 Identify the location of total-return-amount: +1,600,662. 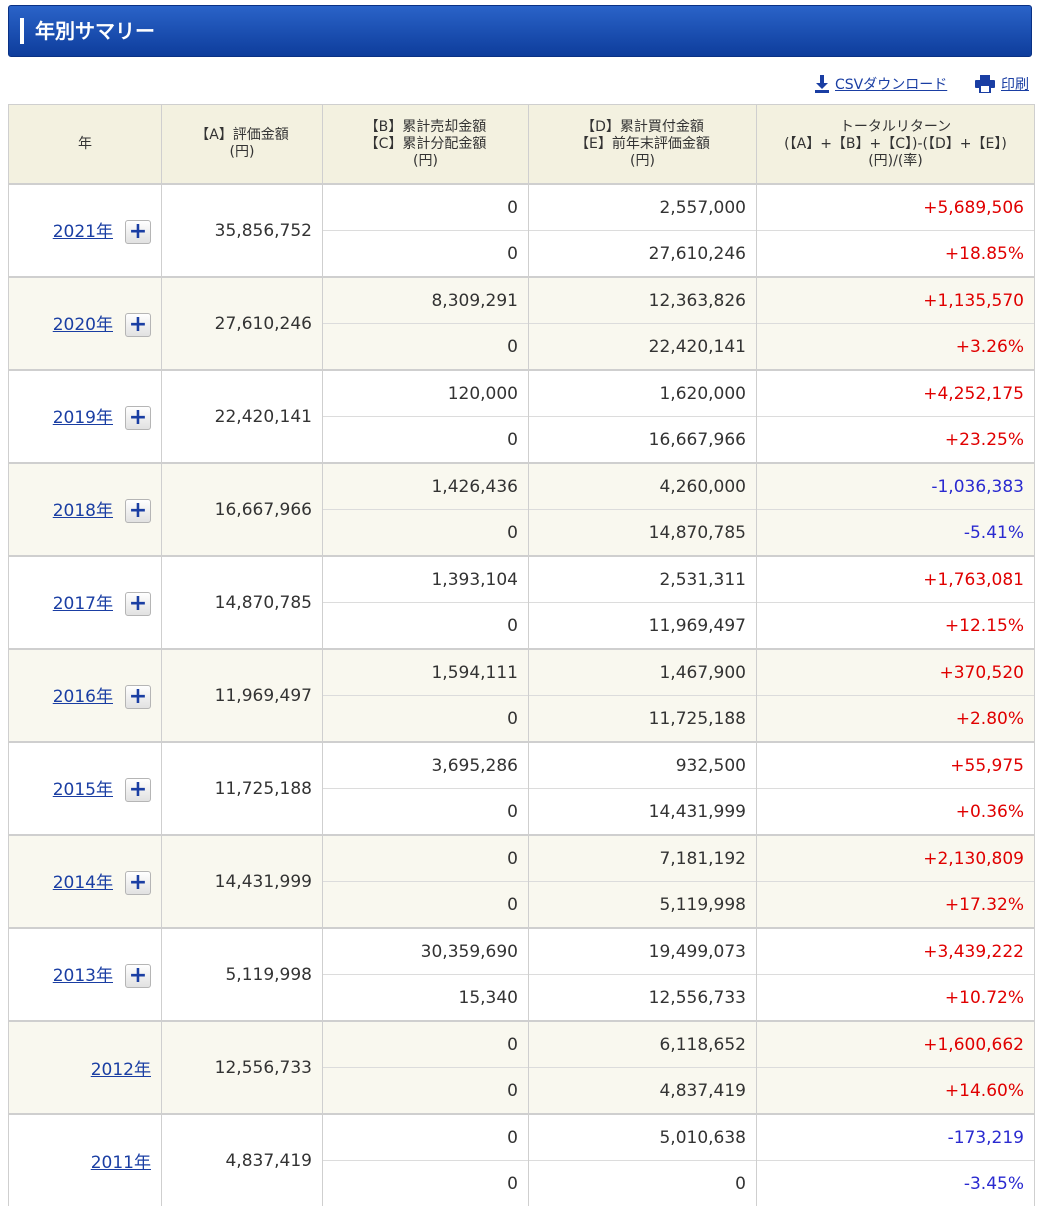
(896, 1044).